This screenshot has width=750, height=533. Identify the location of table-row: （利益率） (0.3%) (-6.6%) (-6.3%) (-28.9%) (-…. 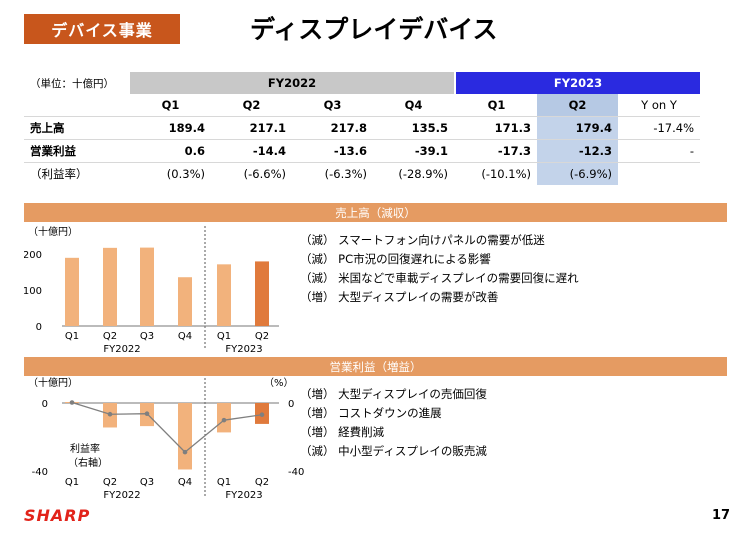
(362, 174).